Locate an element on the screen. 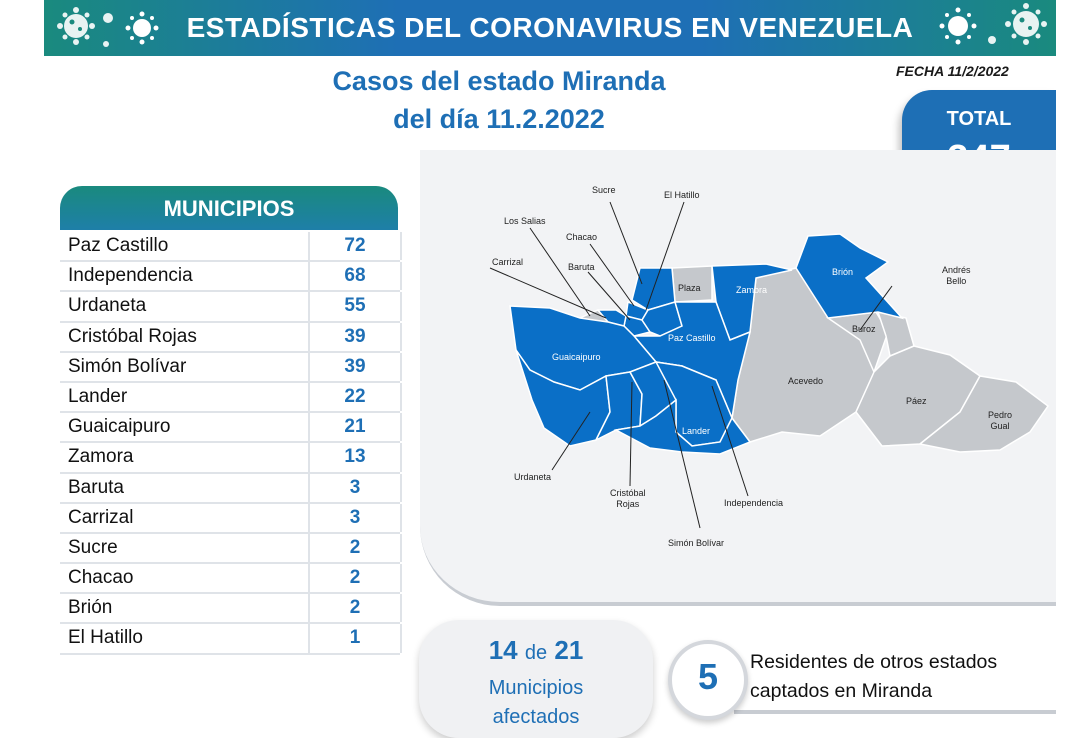 Image resolution: width=1080 pixels, height=738 pixels. subtitle-line2: del día 11.2.2022 is located at coordinates (499, 119).